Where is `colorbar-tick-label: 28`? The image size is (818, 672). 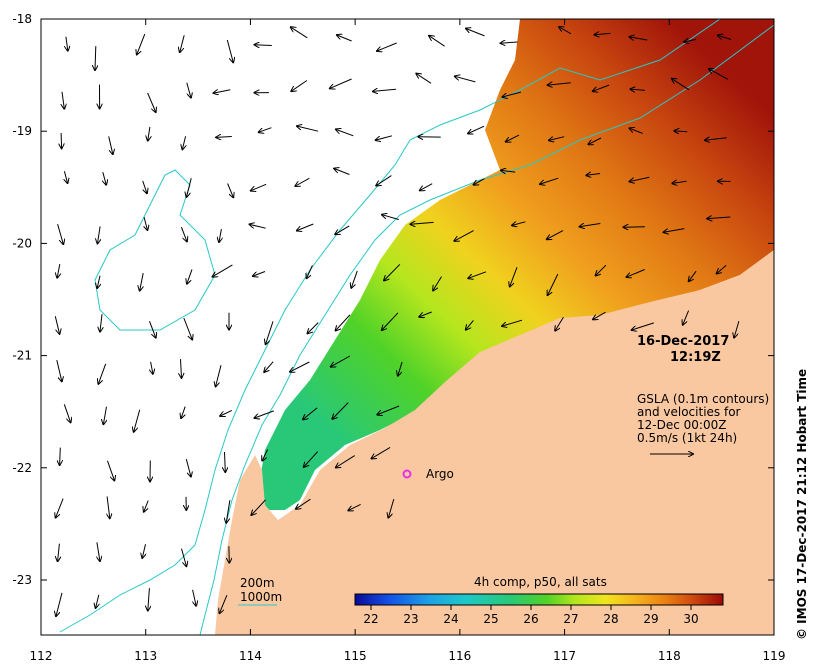 colorbar-tick-label: 28 is located at coordinates (610, 619).